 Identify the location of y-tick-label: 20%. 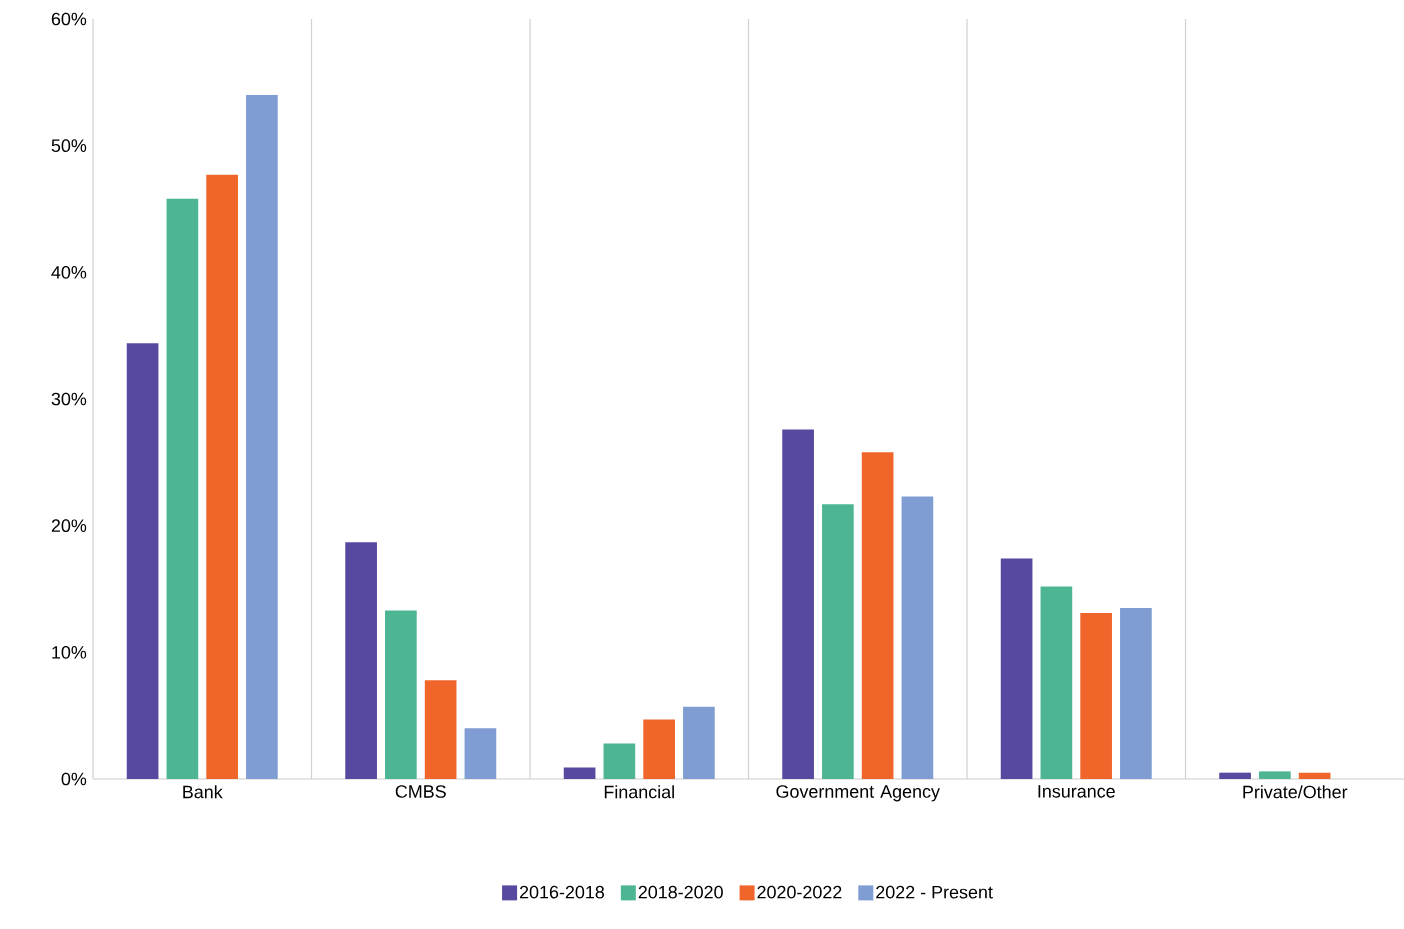
(69, 526).